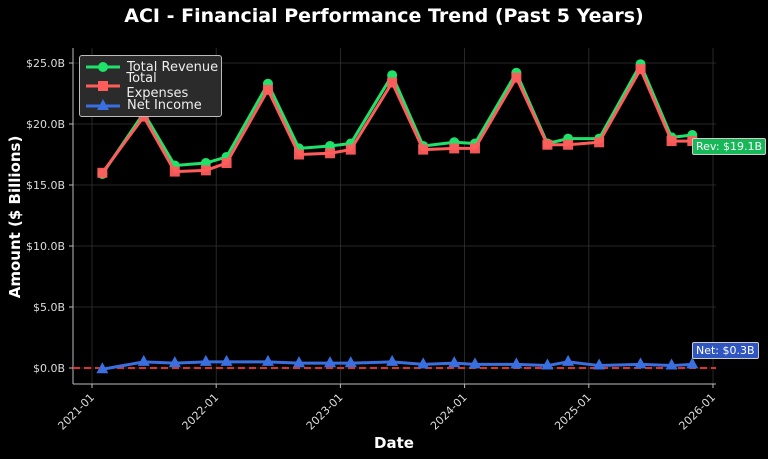 This screenshot has width=768, height=459. I want to click on svg-text: 2026-01, so click(697, 412).